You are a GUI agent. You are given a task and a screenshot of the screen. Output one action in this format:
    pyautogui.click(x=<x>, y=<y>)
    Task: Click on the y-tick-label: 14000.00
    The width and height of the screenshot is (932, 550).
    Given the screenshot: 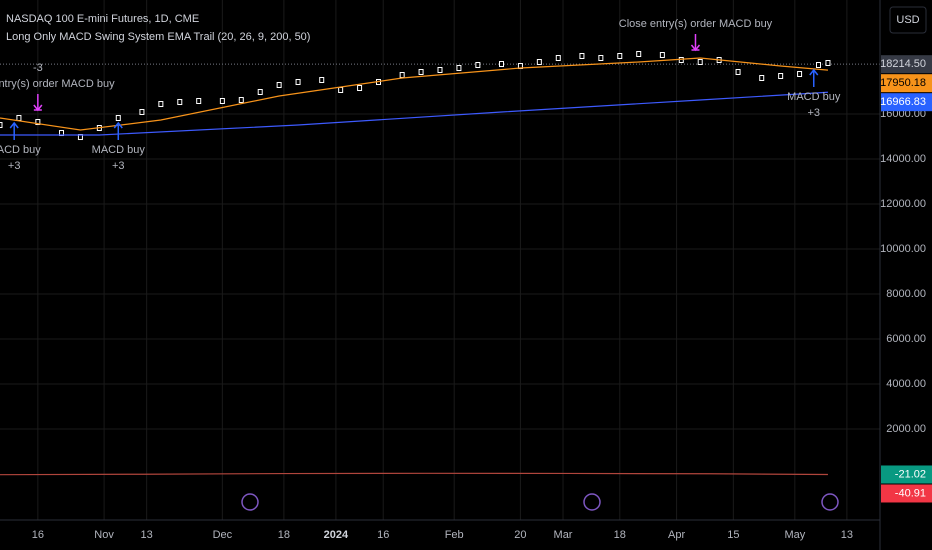 What is the action you would take?
    pyautogui.click(x=903, y=159)
    